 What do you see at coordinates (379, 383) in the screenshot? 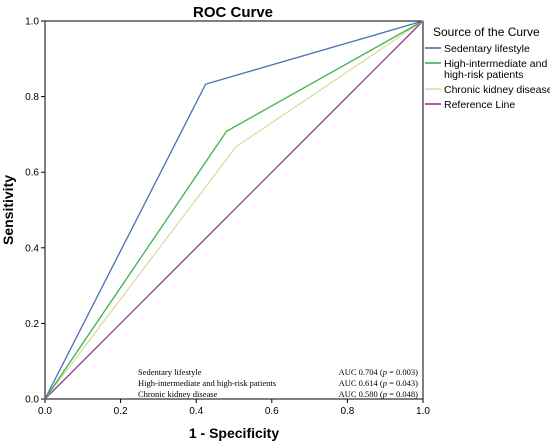
I see `annotation-auc: AUC 0.614 (p = 0.043)` at bounding box center [379, 383].